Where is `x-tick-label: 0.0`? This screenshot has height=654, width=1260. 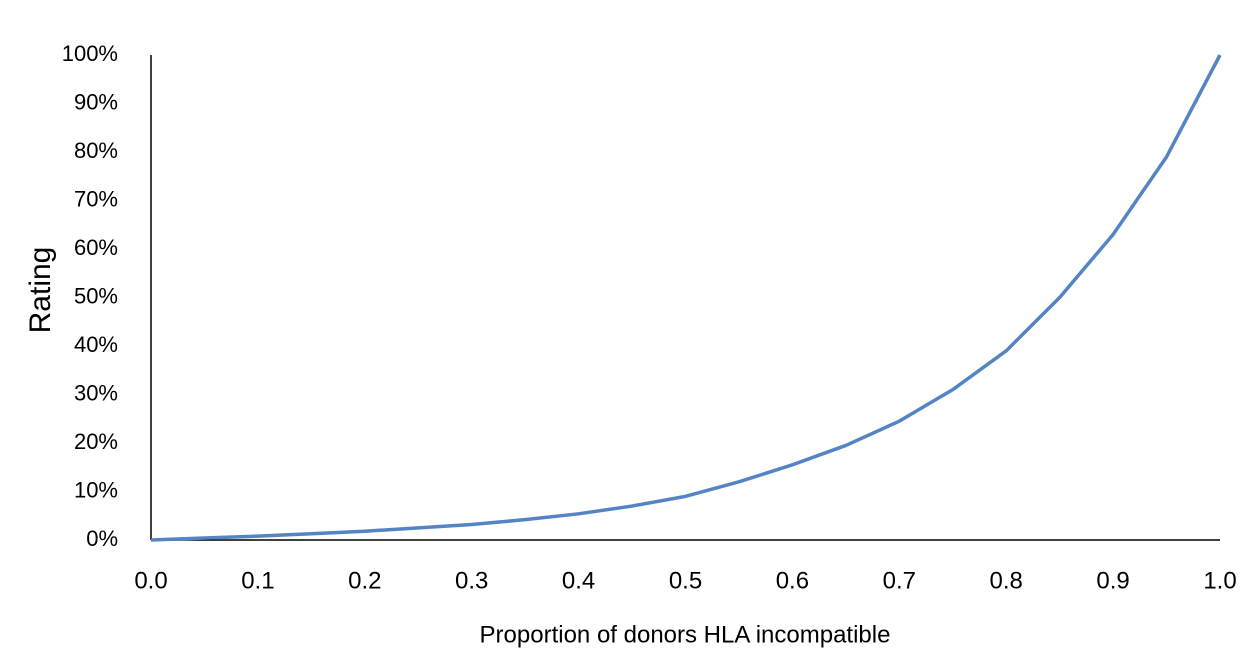
x-tick-label: 0.0 is located at coordinates (150, 580).